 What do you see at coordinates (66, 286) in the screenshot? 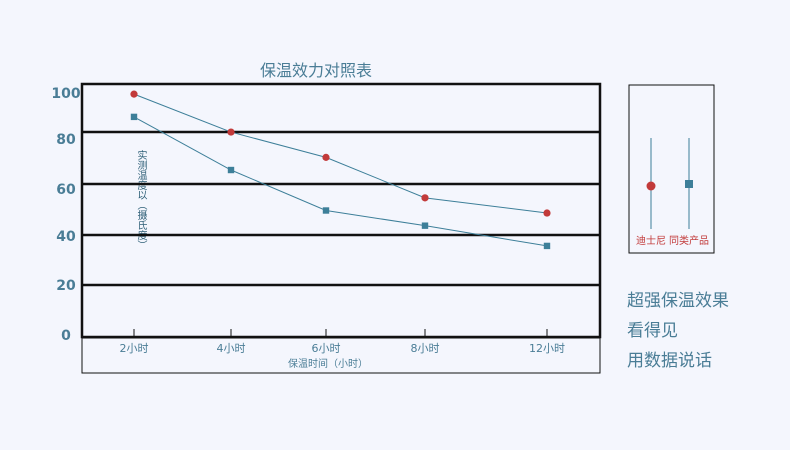
I see `y-tick-label: 20` at bounding box center [66, 286].